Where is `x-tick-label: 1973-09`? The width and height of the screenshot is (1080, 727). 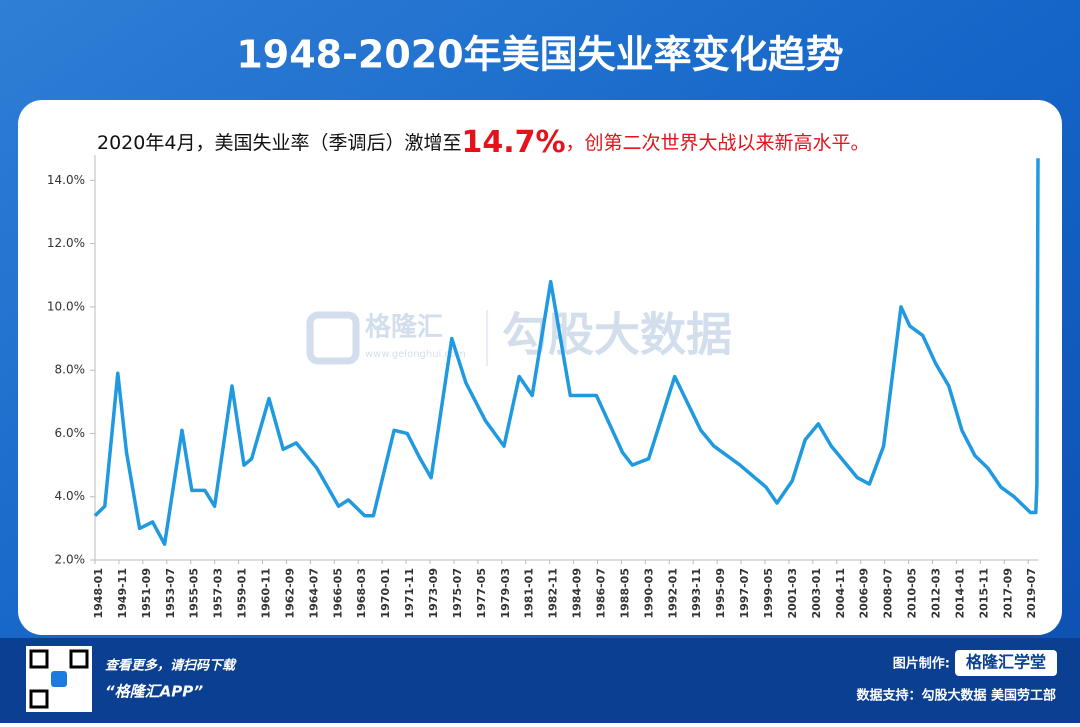 x-tick-label: 1973-09 is located at coordinates (433, 593).